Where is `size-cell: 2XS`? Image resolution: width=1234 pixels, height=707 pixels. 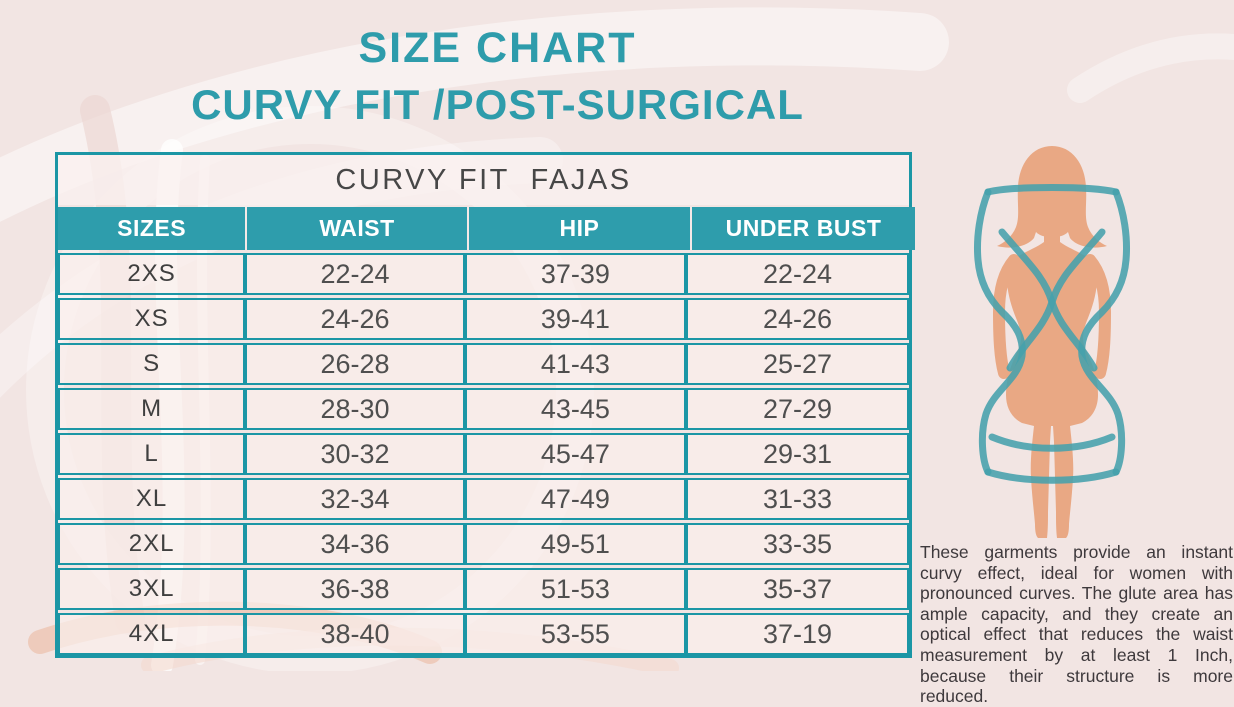
size-cell: 2XS is located at coordinates (152, 274).